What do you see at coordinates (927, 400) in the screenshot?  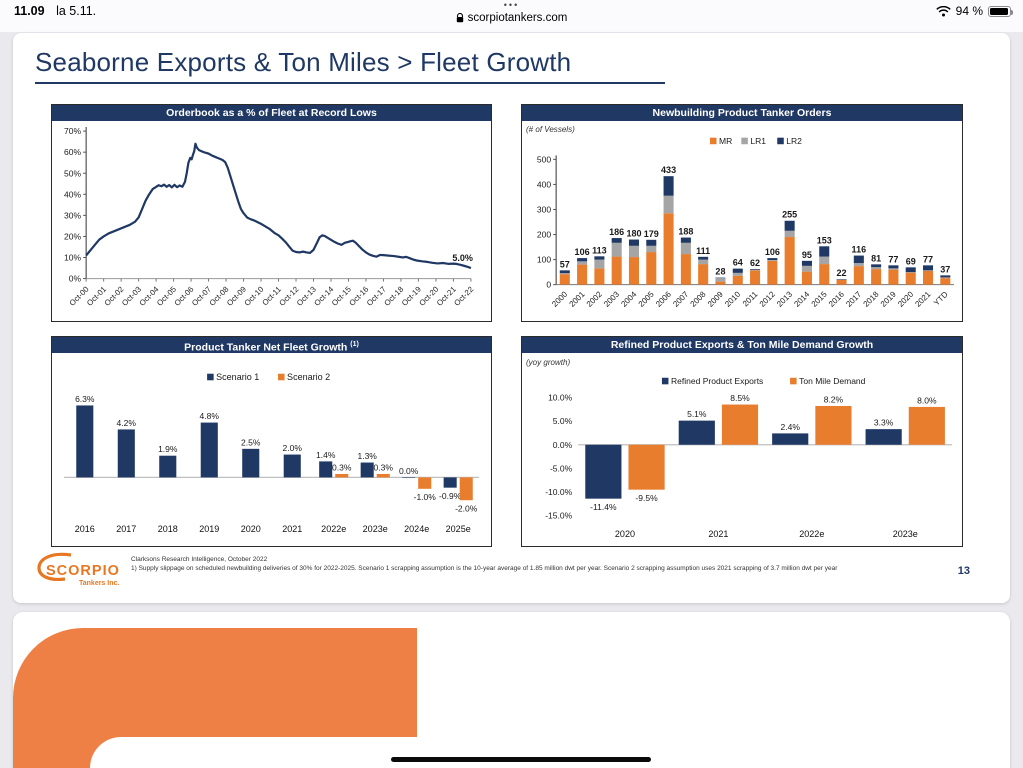 I see `svg-text: 8.0%` at bounding box center [927, 400].